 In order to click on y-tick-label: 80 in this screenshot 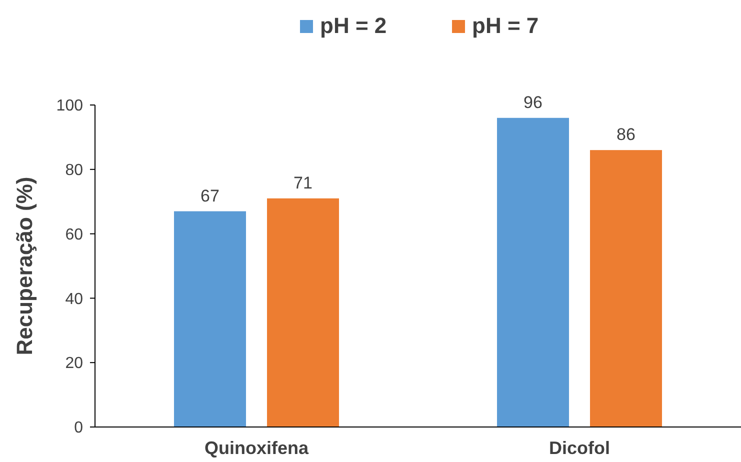, I will do `click(74, 170)`.